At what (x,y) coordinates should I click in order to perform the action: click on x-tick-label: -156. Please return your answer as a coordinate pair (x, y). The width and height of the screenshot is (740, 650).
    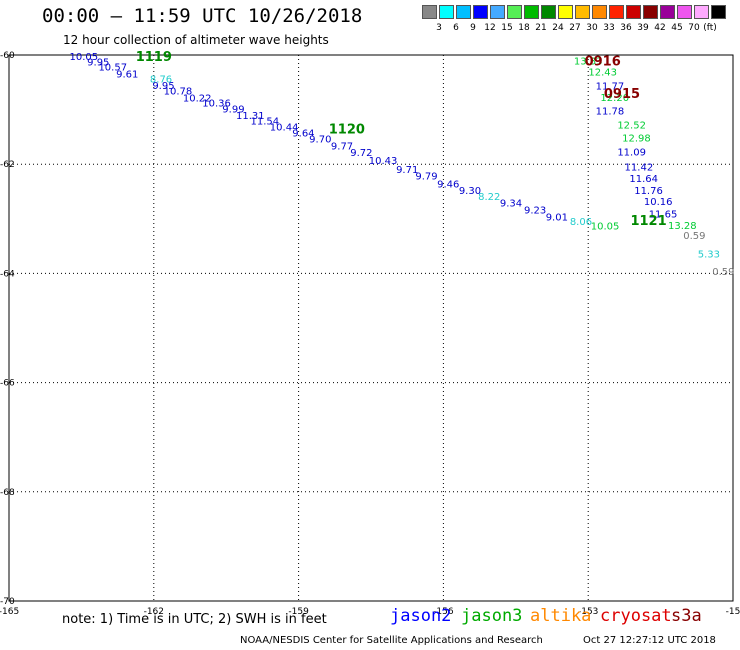
    Looking at the image, I should click on (443, 612).